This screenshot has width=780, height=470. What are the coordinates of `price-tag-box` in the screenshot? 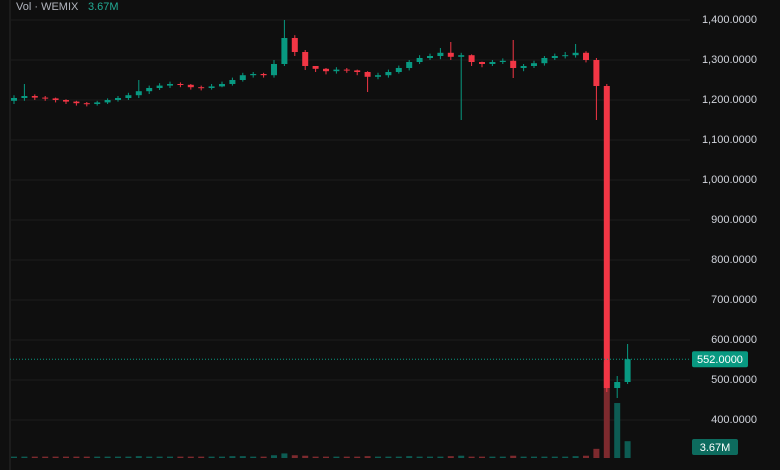 It's located at (720, 359).